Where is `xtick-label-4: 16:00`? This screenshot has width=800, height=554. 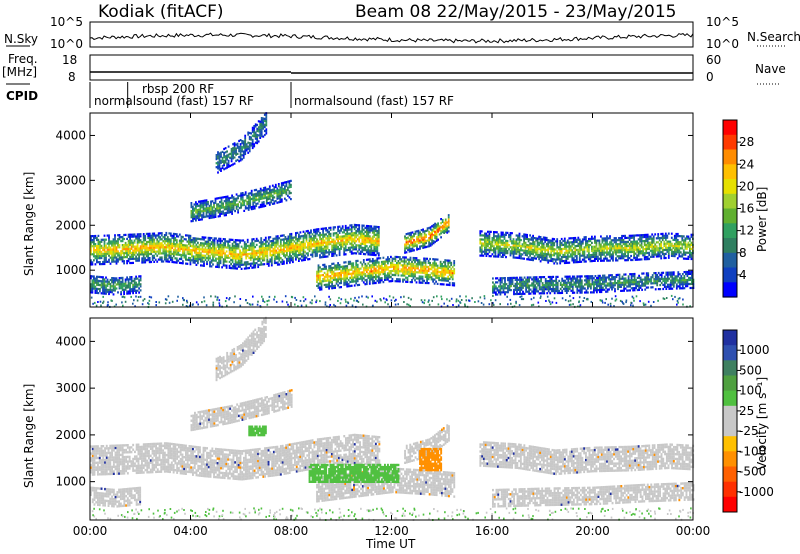 xtick-label-4: 16:00 is located at coordinates (492, 531).